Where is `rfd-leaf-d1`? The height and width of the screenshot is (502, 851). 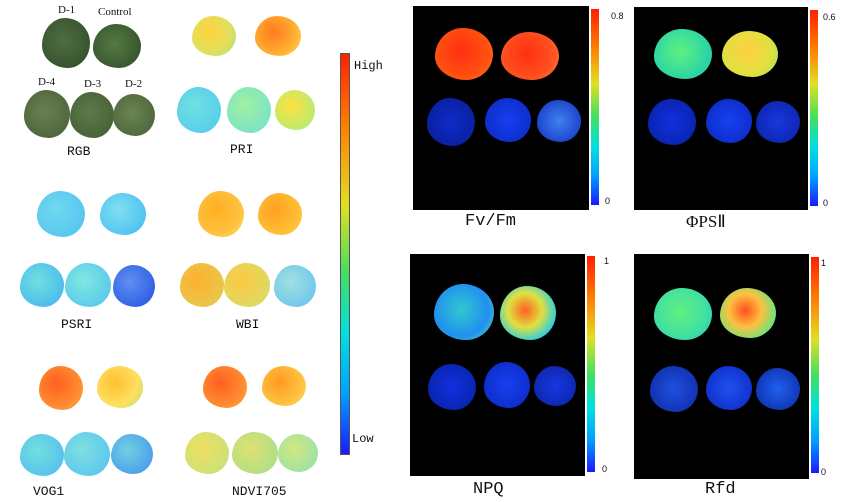
rfd-leaf-d1 is located at coordinates (683, 314).